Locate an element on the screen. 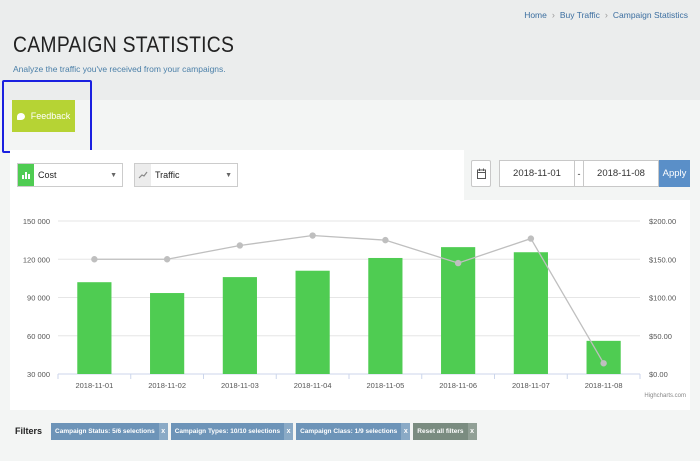 This screenshot has height=461, width=700. chart-credits: Highcharts.com is located at coordinates (665, 396).